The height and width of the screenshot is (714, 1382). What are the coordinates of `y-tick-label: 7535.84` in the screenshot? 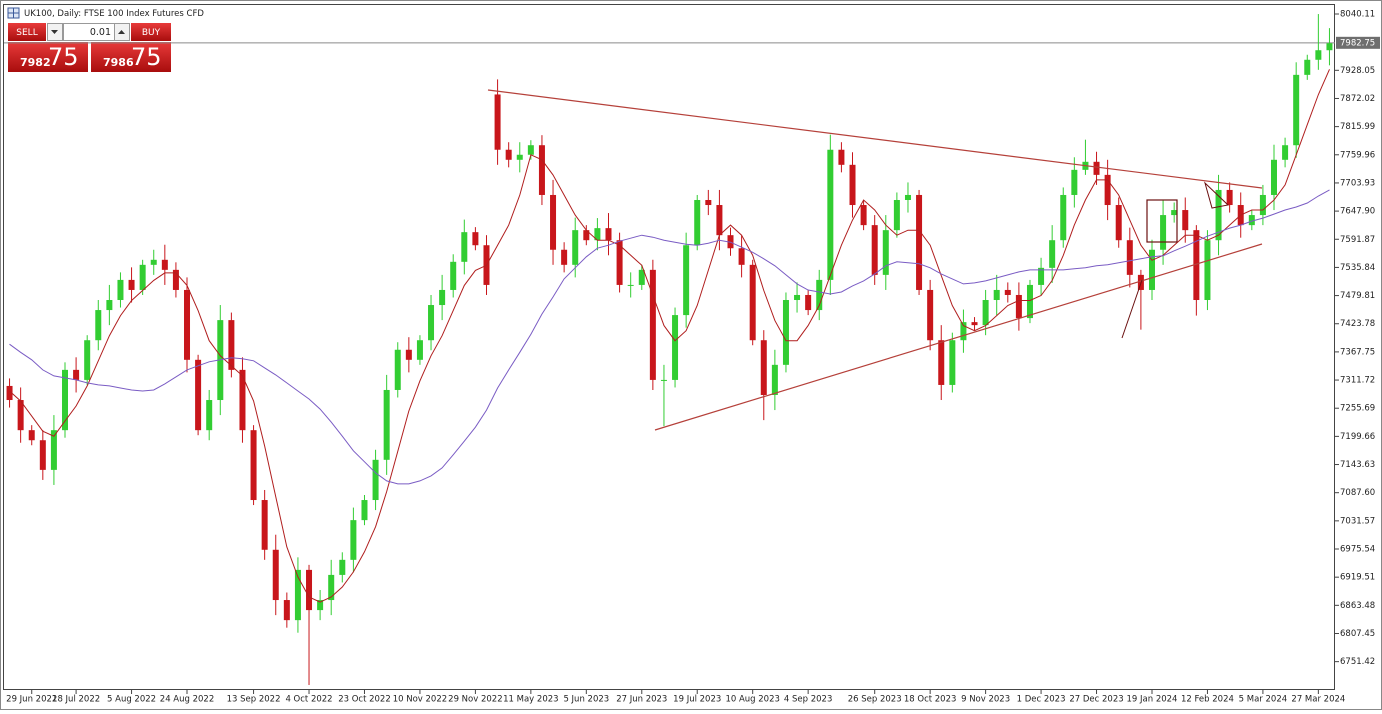 It's located at (1357, 268).